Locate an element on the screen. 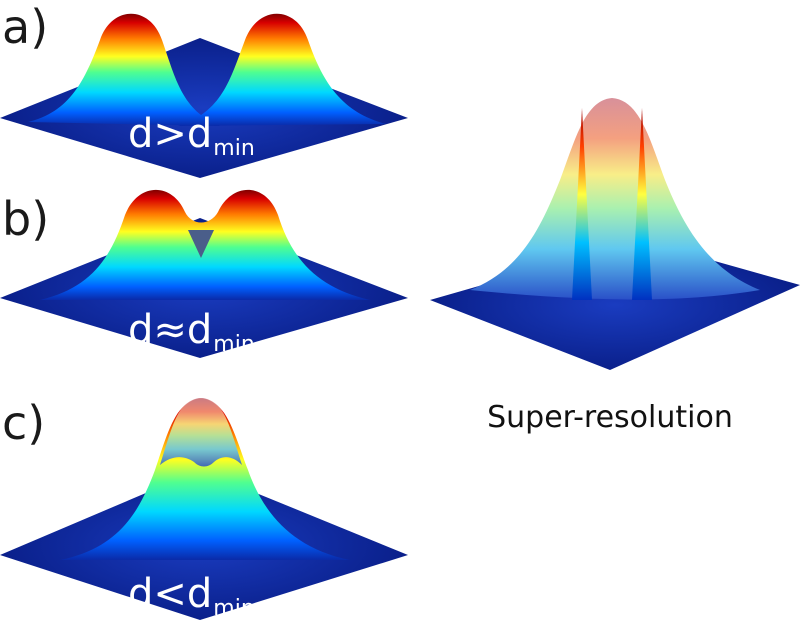 The image size is (800, 639). broad-peak-sr is located at coordinates (615, 199).